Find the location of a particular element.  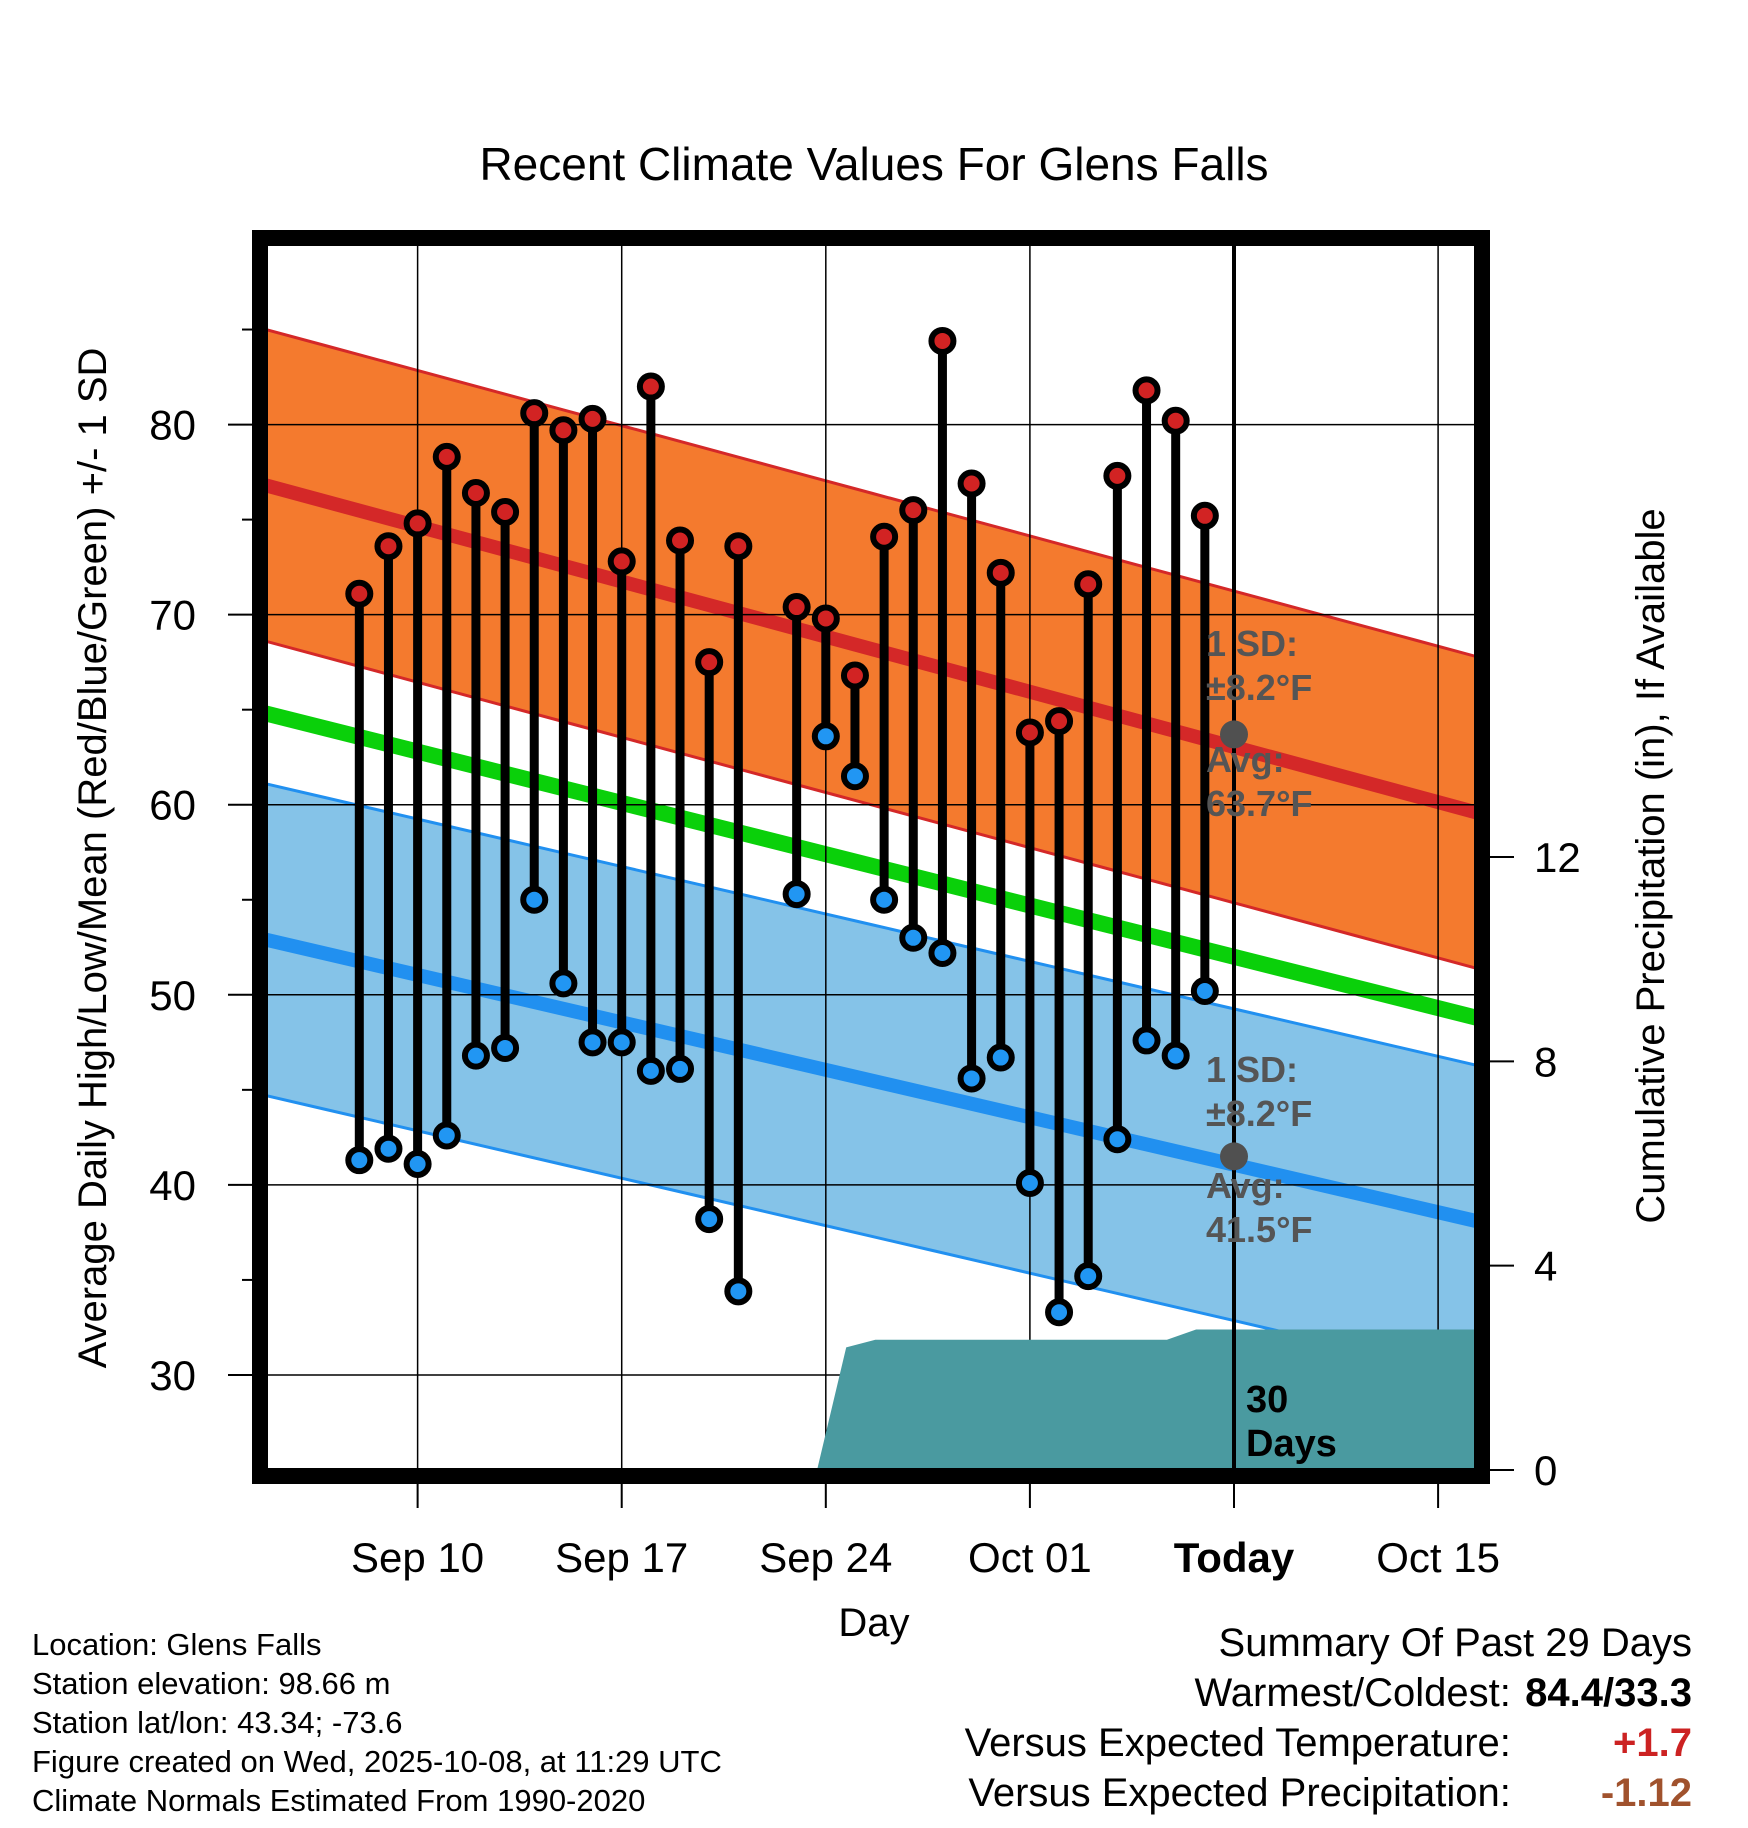

precip-days-label: 30 is located at coordinates (1267, 1400).